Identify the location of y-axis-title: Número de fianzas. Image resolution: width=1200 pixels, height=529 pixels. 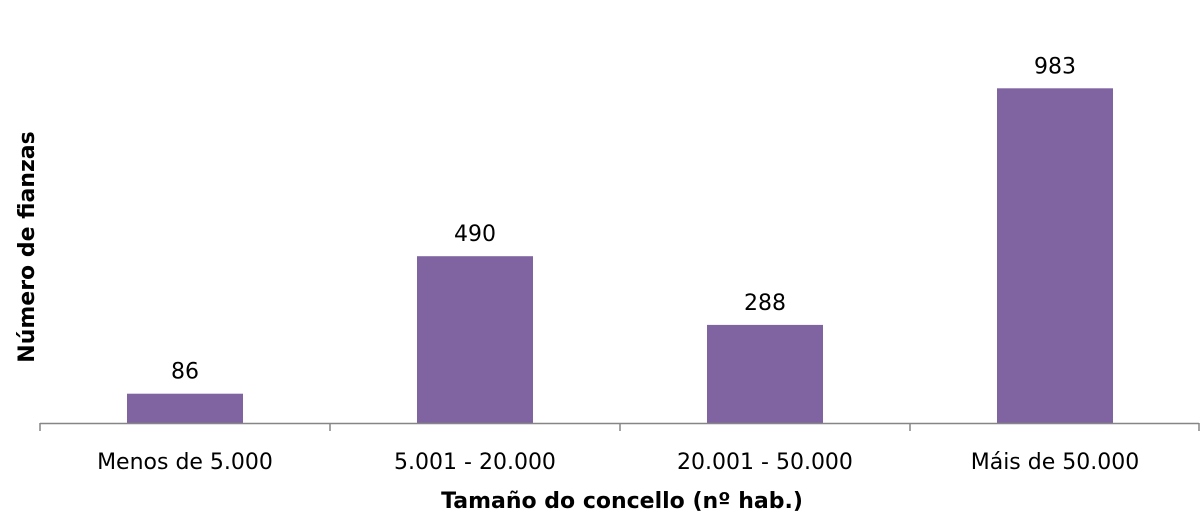
(27, 246).